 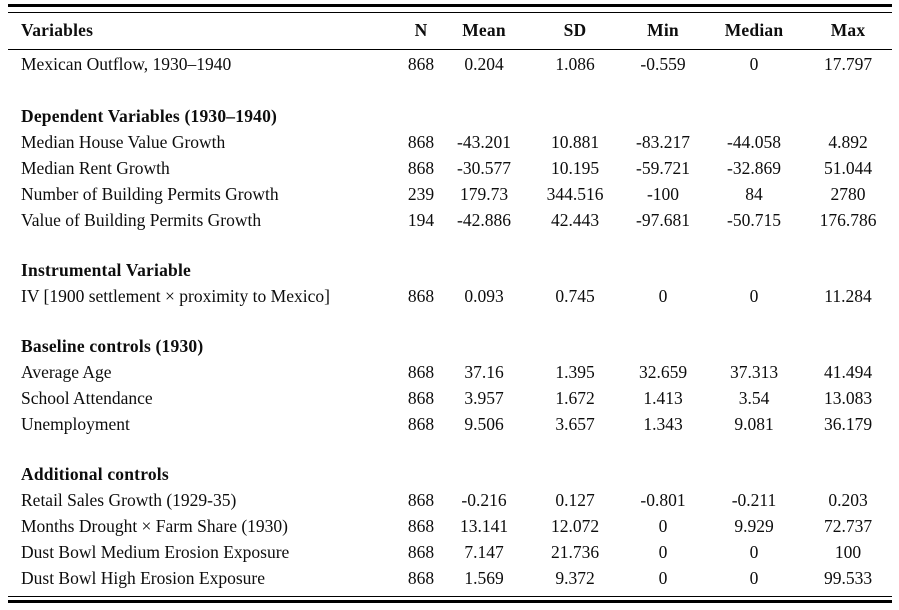 I want to click on cell-sd: 1.672, so click(x=575, y=398).